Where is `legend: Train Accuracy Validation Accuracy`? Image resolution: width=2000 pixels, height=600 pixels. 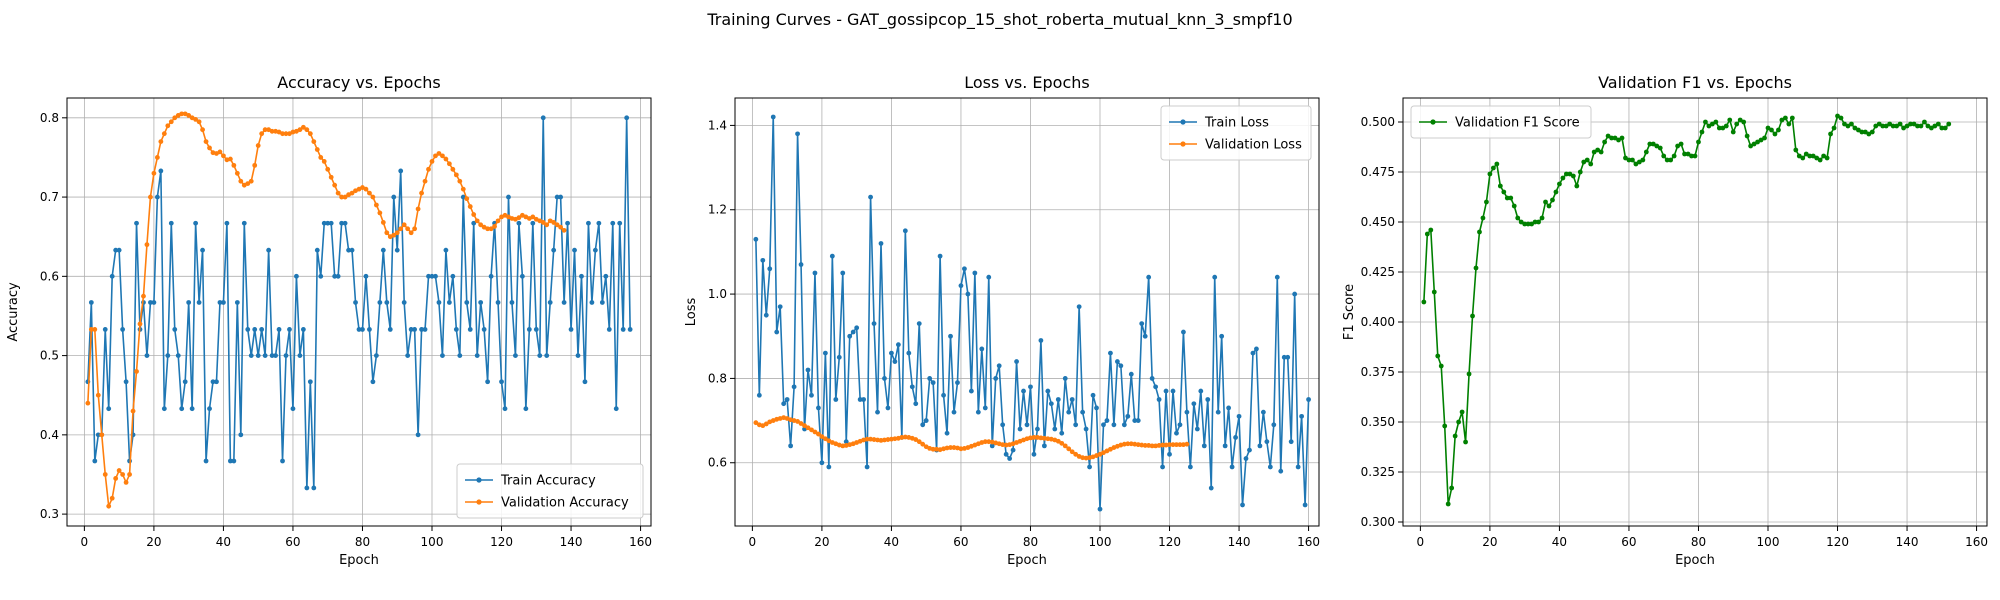
legend: Train Accuracy Validation Accuracy is located at coordinates (550, 491).